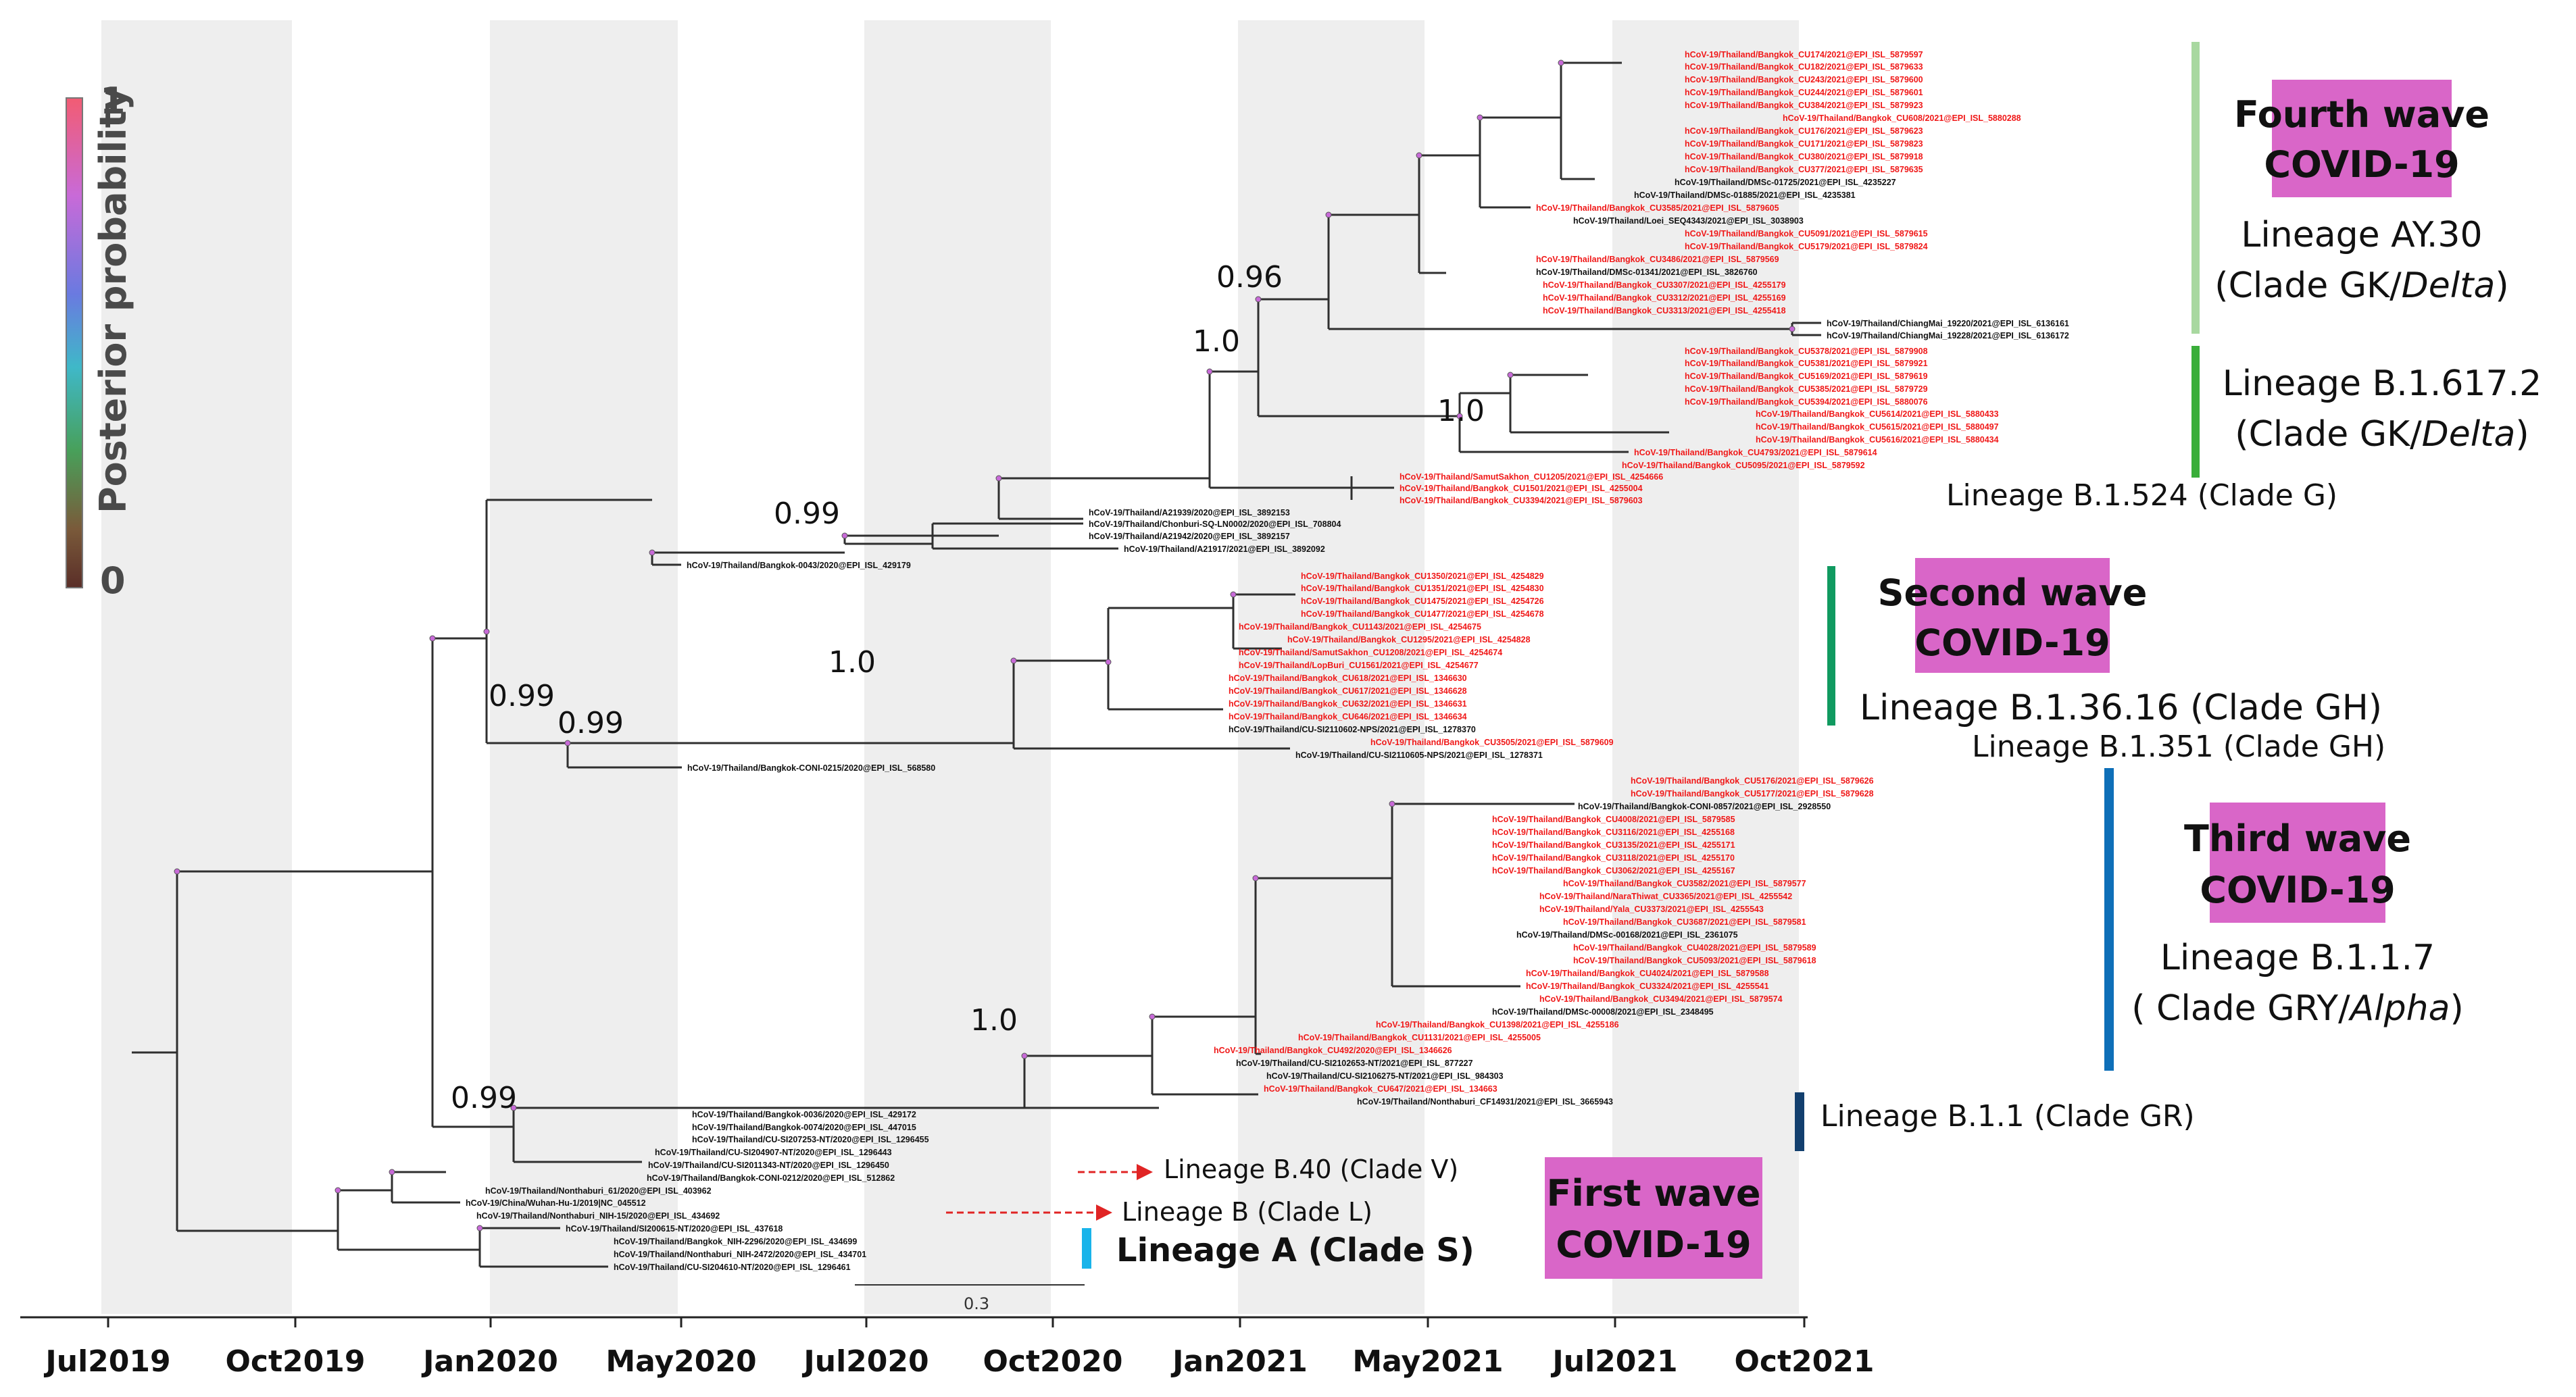  What do you see at coordinates (681, 1361) in the screenshot?
I see `axis-tick-label: May2020` at bounding box center [681, 1361].